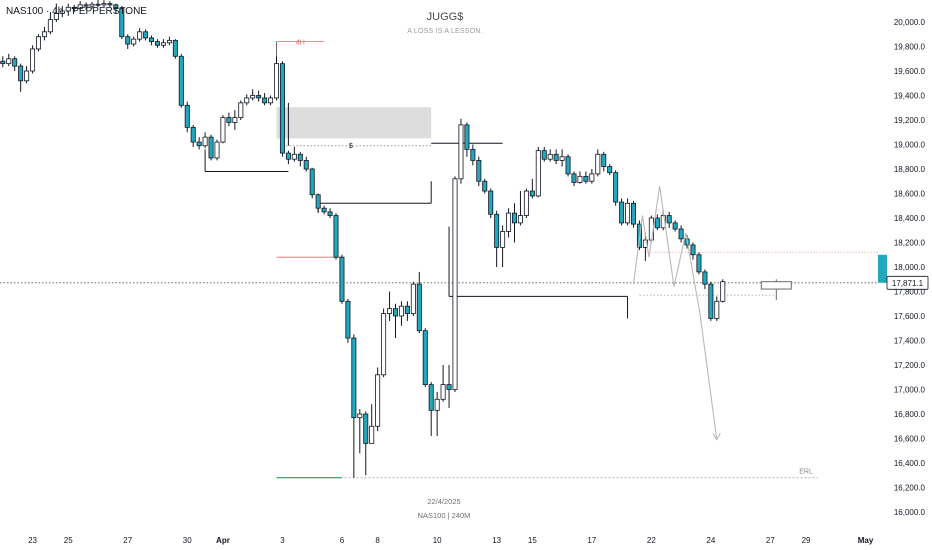 The width and height of the screenshot is (932, 550). What do you see at coordinates (451, 540) in the screenshot?
I see `time-axis: 23 25 27 30 Apr 3 6 8 10 13 15 17 22 24 27 29 May` at bounding box center [451, 540].